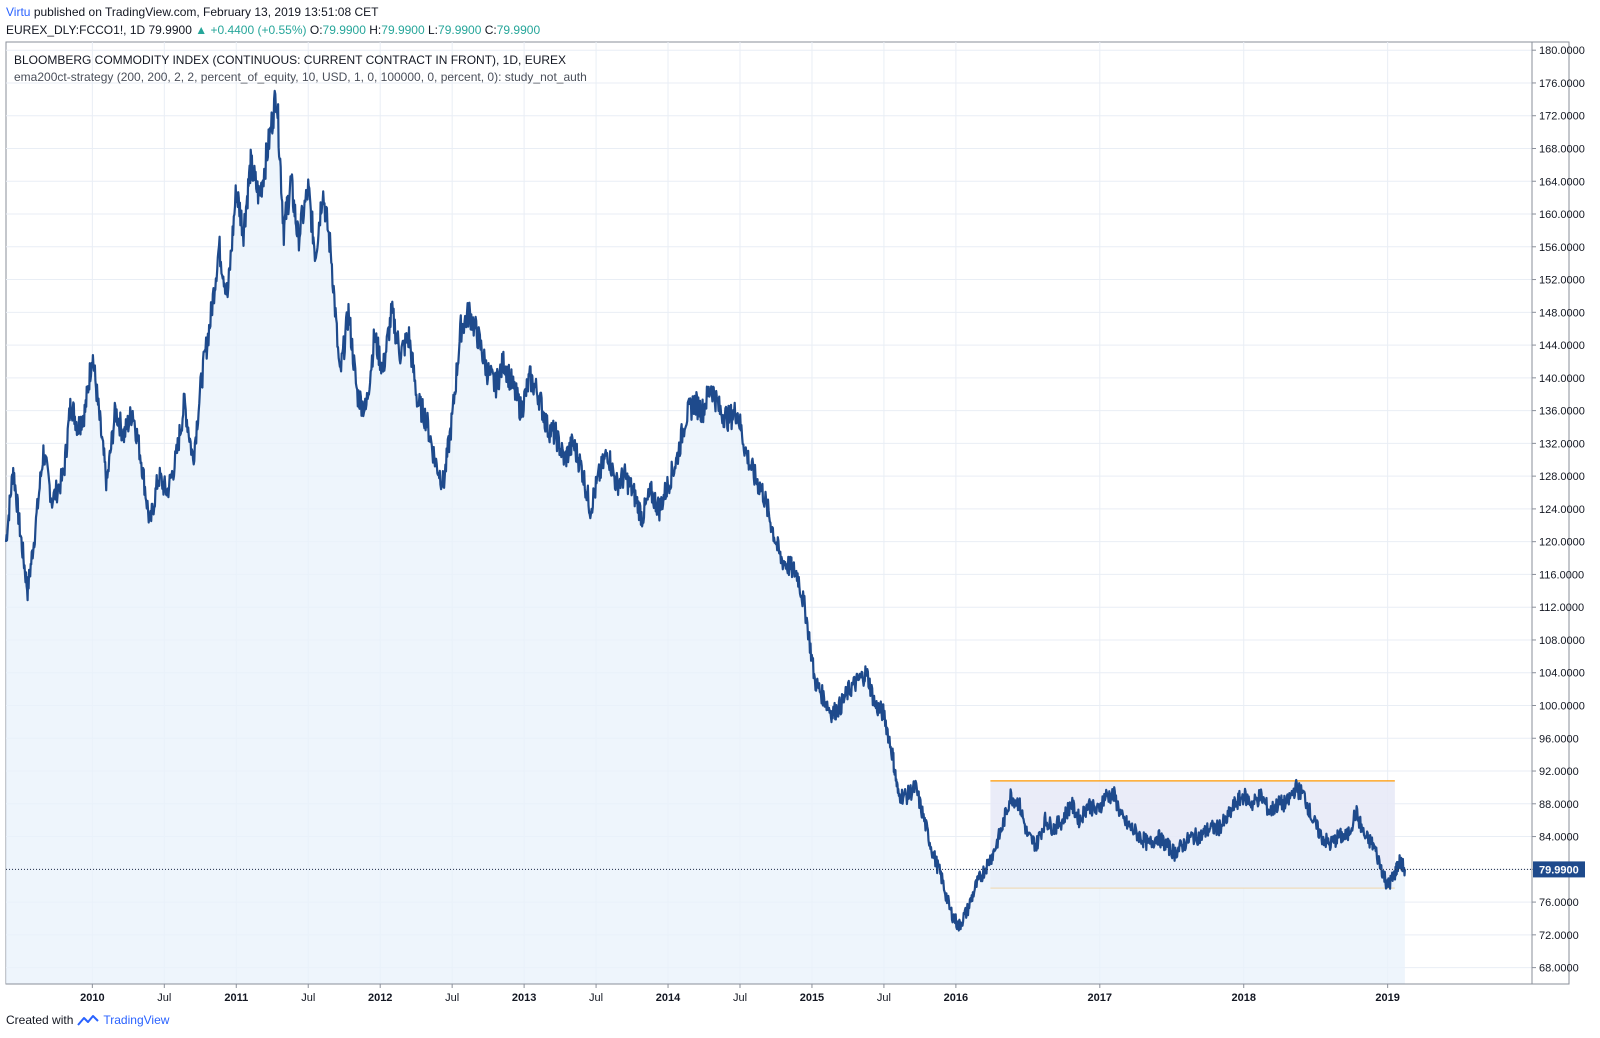  What do you see at coordinates (1243, 998) in the screenshot?
I see `x-tick-label: 2018` at bounding box center [1243, 998].